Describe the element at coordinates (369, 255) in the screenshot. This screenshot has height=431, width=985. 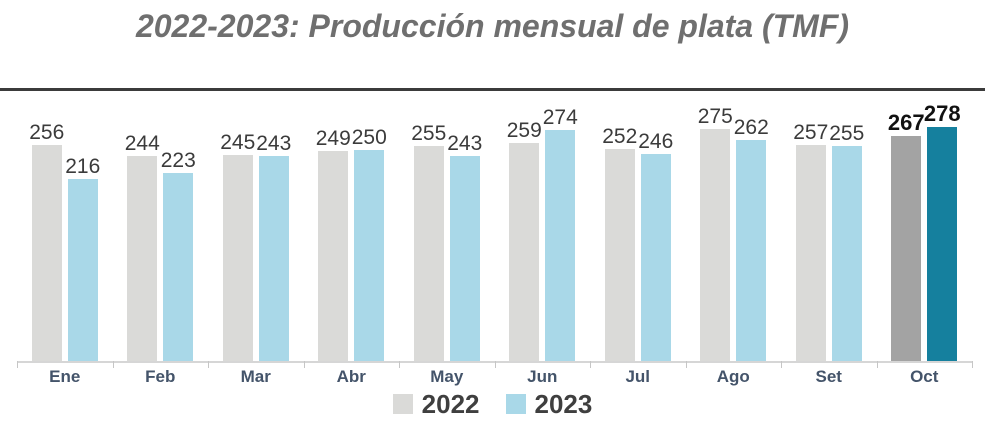
I see `bar-2023-abr` at that location.